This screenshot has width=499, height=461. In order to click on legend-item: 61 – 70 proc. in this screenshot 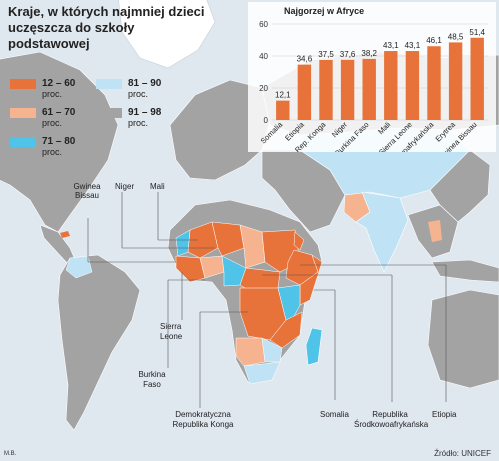, I will do `click(42, 117)`.